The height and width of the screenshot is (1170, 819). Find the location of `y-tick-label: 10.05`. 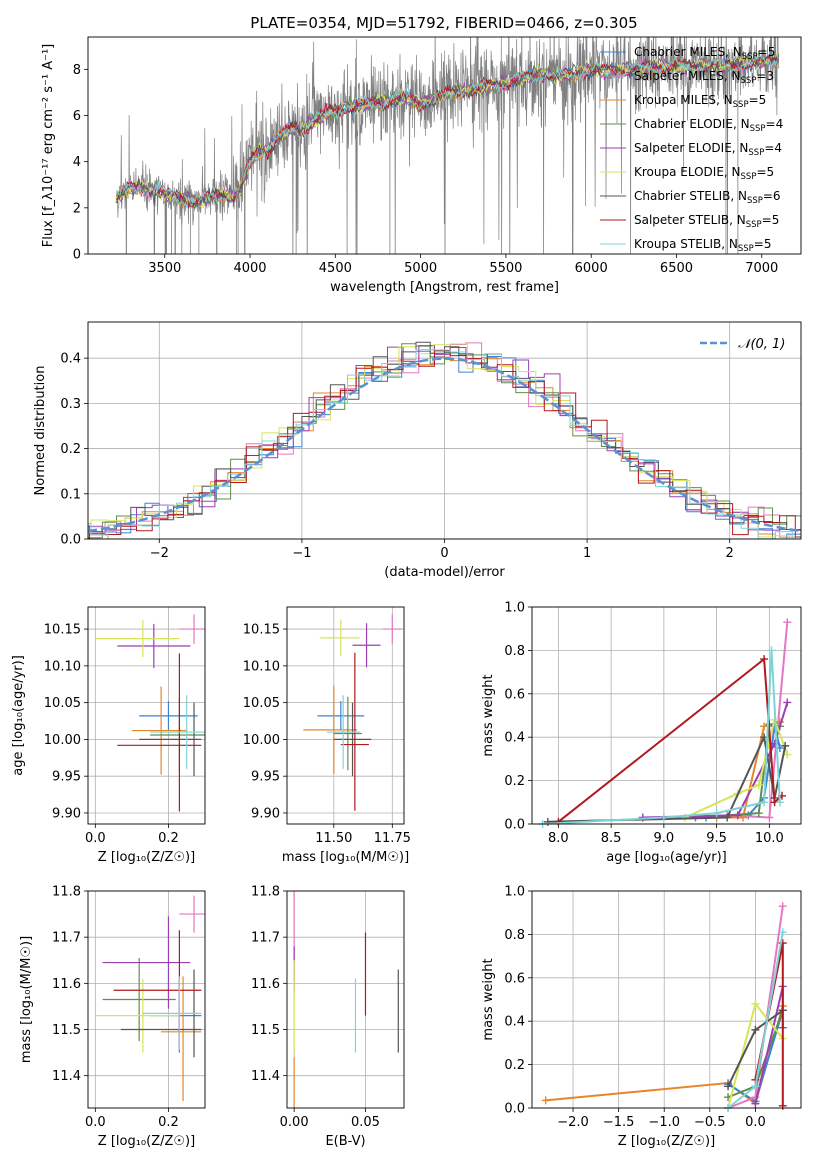

y-tick-label: 10.05 is located at coordinates (62, 703).